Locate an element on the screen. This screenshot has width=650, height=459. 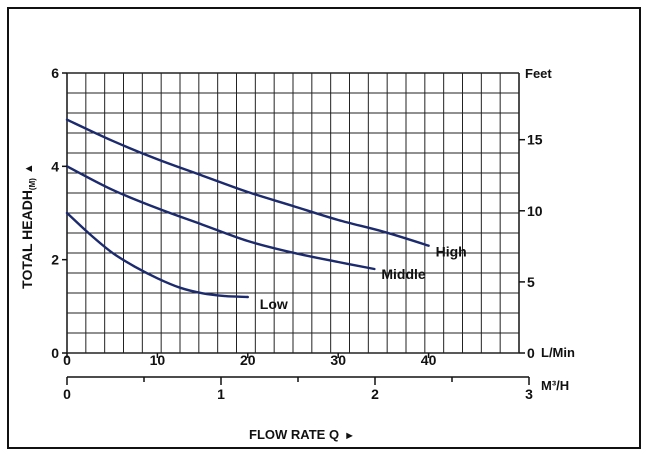
y-right-unit: Feet is located at coordinates (538, 73).